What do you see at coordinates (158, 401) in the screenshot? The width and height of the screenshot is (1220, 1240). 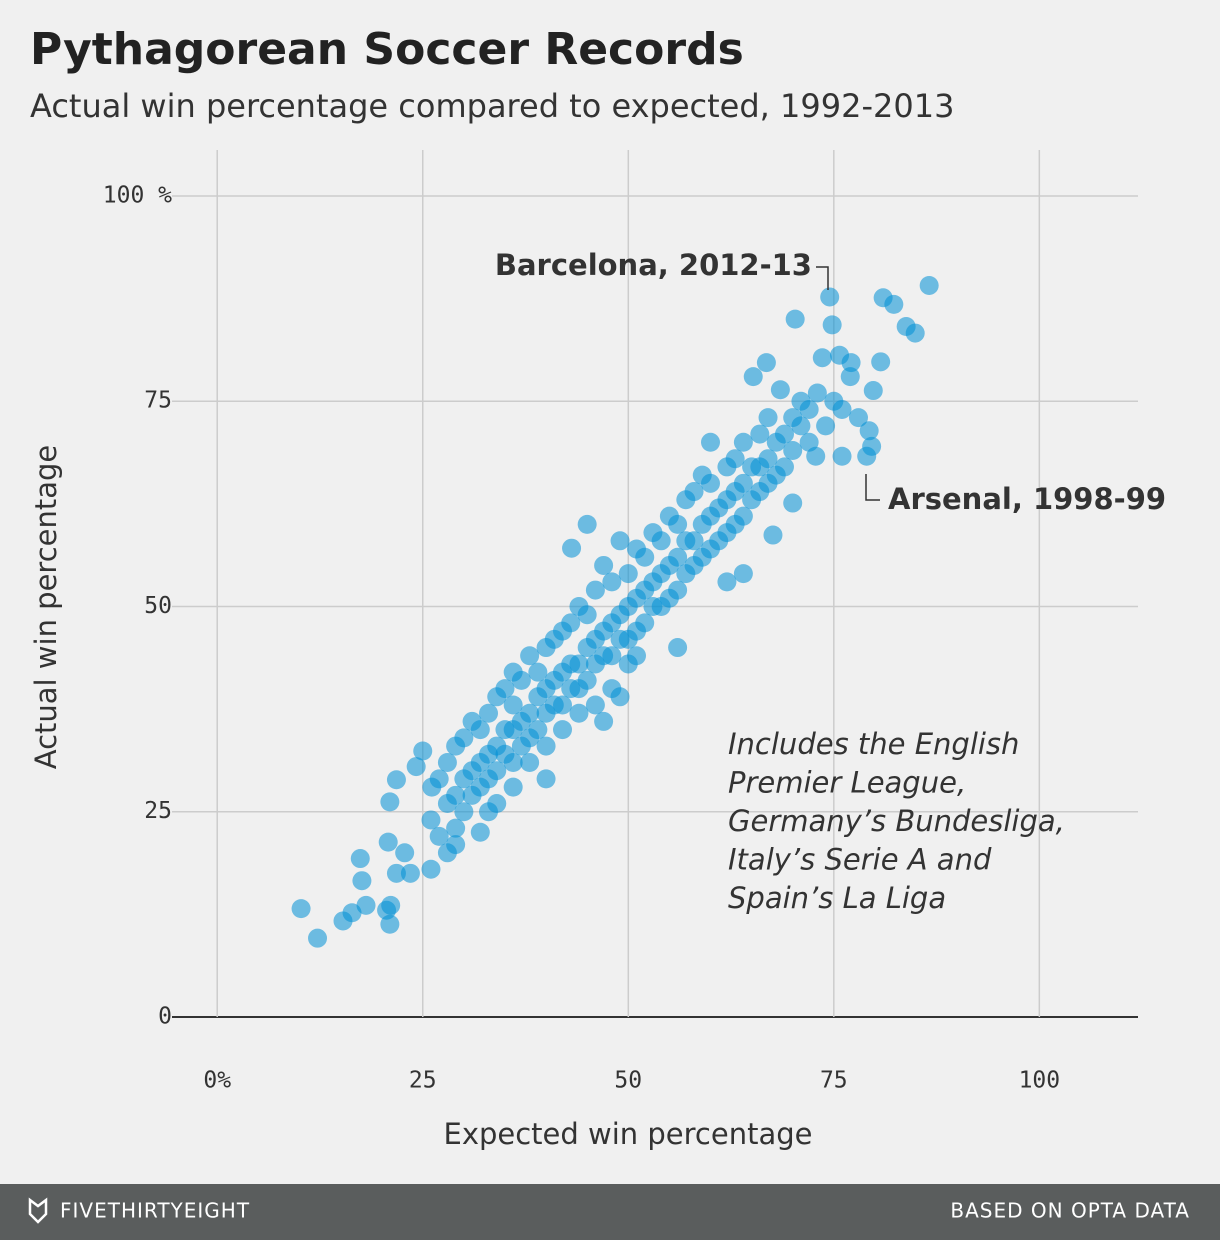 I see `y-tick-label: 75` at bounding box center [158, 401].